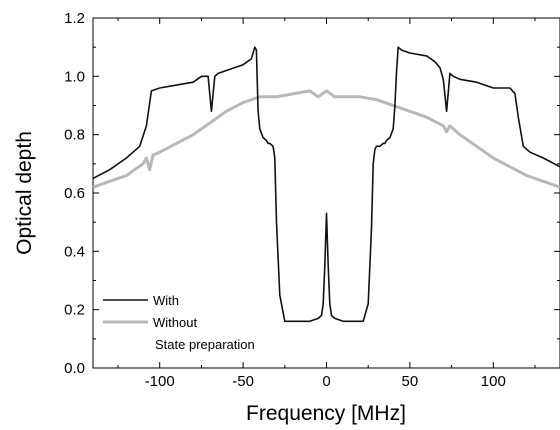  What do you see at coordinates (166, 300) in the screenshot?
I see `legend-label-with: With` at bounding box center [166, 300].